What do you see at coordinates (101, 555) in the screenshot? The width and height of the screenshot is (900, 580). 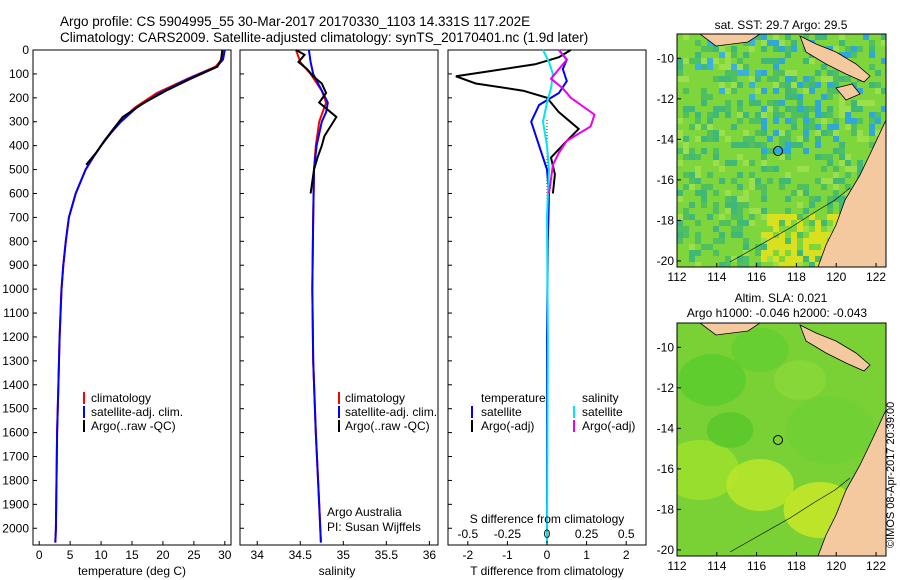 I see `x-tick-label: 10` at bounding box center [101, 555].